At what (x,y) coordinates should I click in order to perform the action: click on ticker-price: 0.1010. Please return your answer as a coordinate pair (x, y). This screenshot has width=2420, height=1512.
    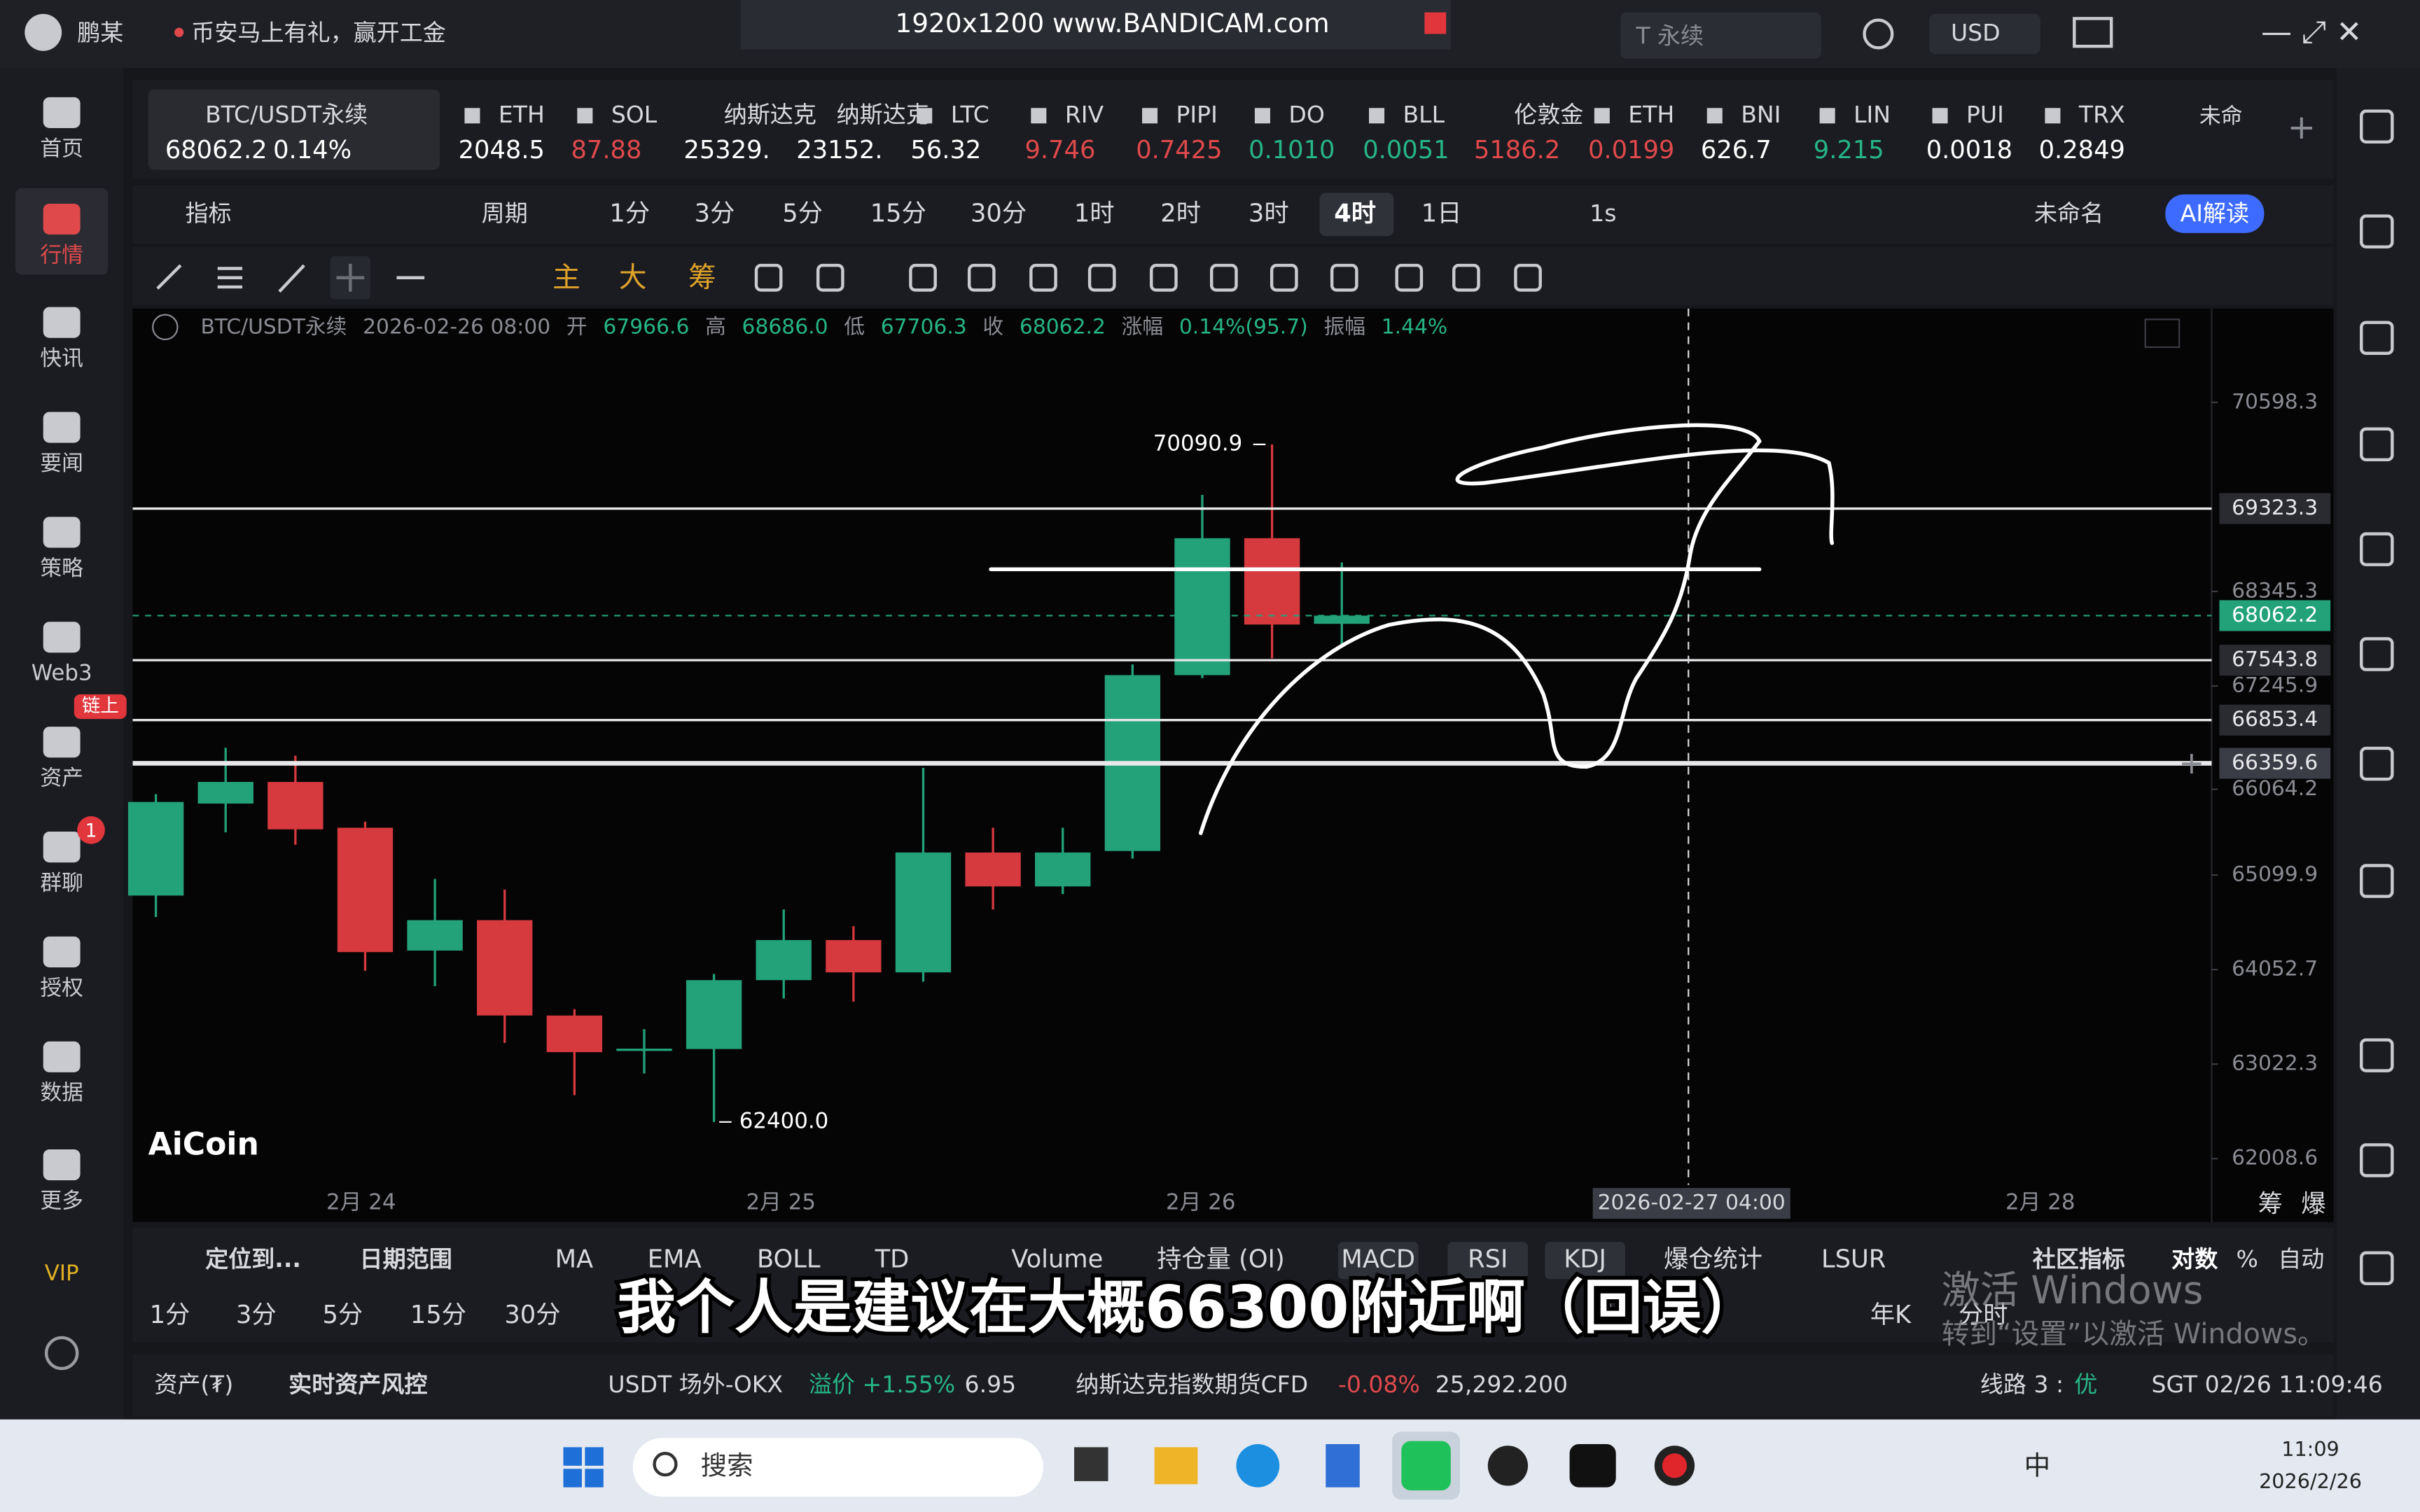
    Looking at the image, I should click on (1292, 150).